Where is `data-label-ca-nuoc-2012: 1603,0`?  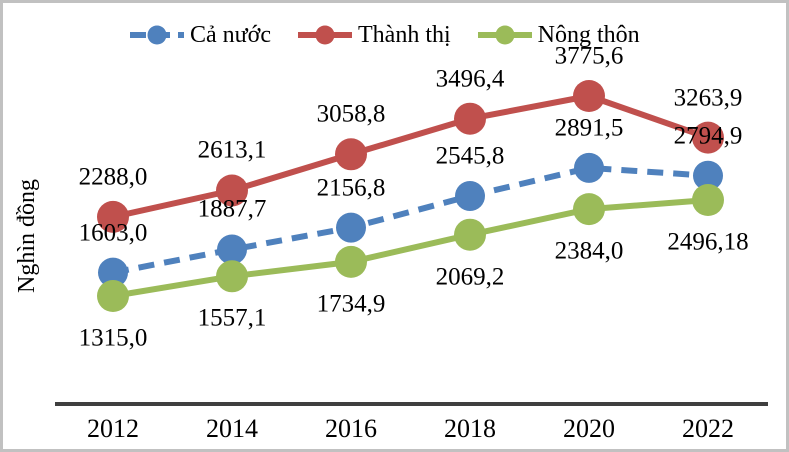 data-label-ca-nuoc-2012: 1603,0 is located at coordinates (113, 233).